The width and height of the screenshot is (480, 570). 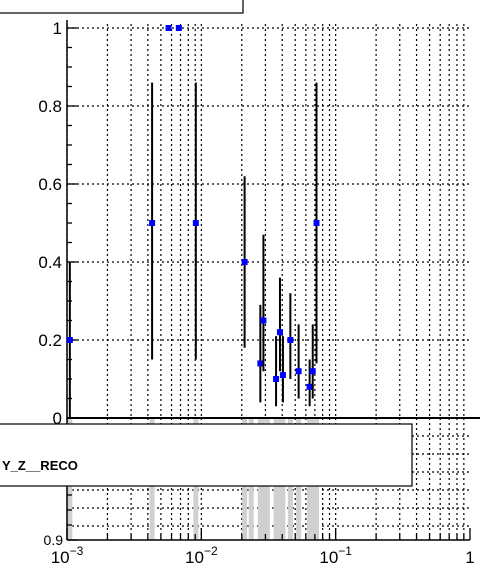 What do you see at coordinates (40, 465) in the screenshot?
I see `legend-entry-label: Y_Z__RECO` at bounding box center [40, 465].